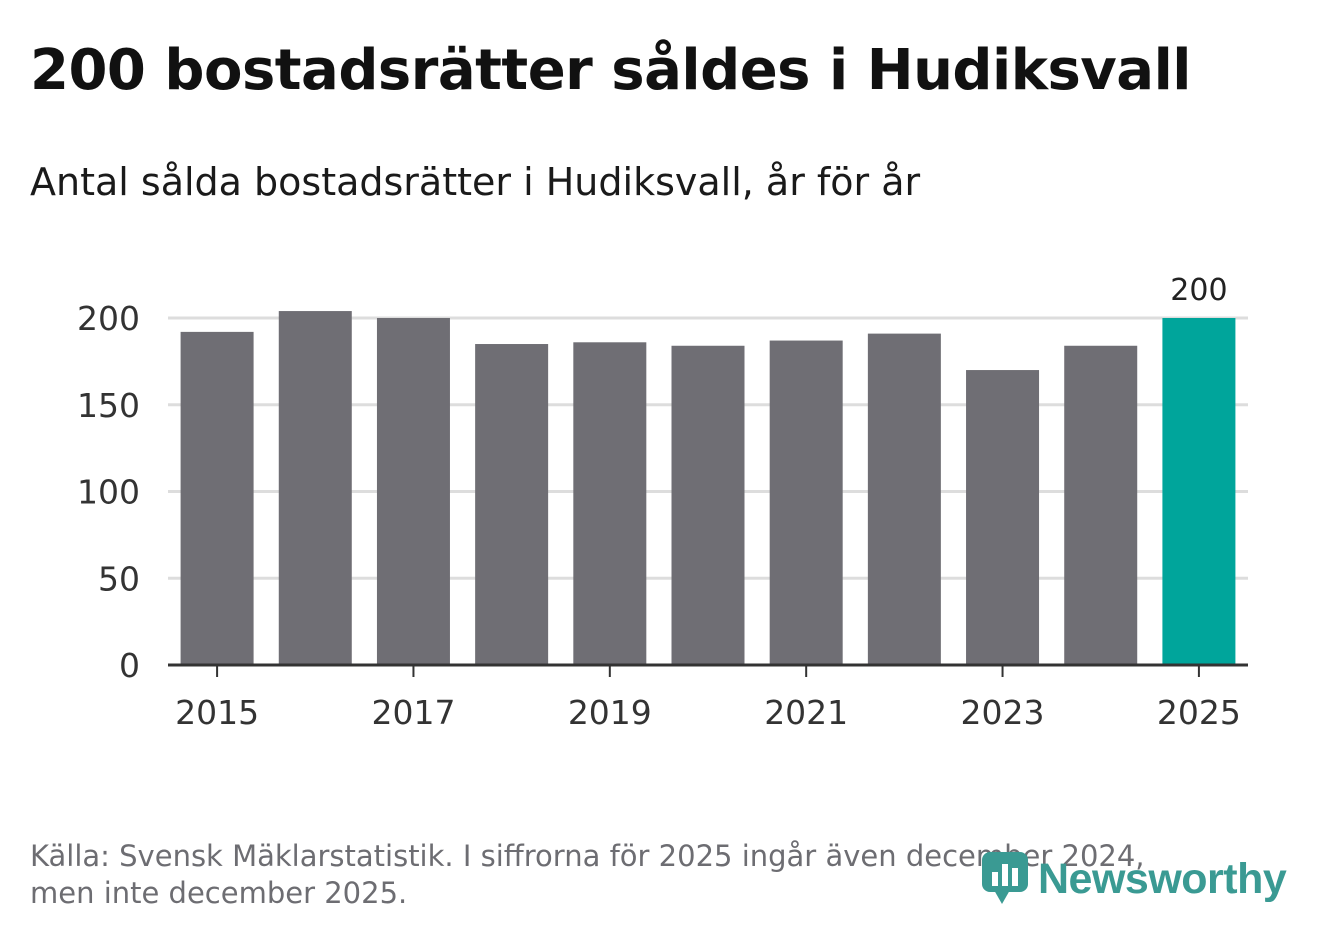 The height and width of the screenshot is (939, 1322). What do you see at coordinates (1003, 712) in the screenshot?
I see `x-tick-label-2023: 2023` at bounding box center [1003, 712].